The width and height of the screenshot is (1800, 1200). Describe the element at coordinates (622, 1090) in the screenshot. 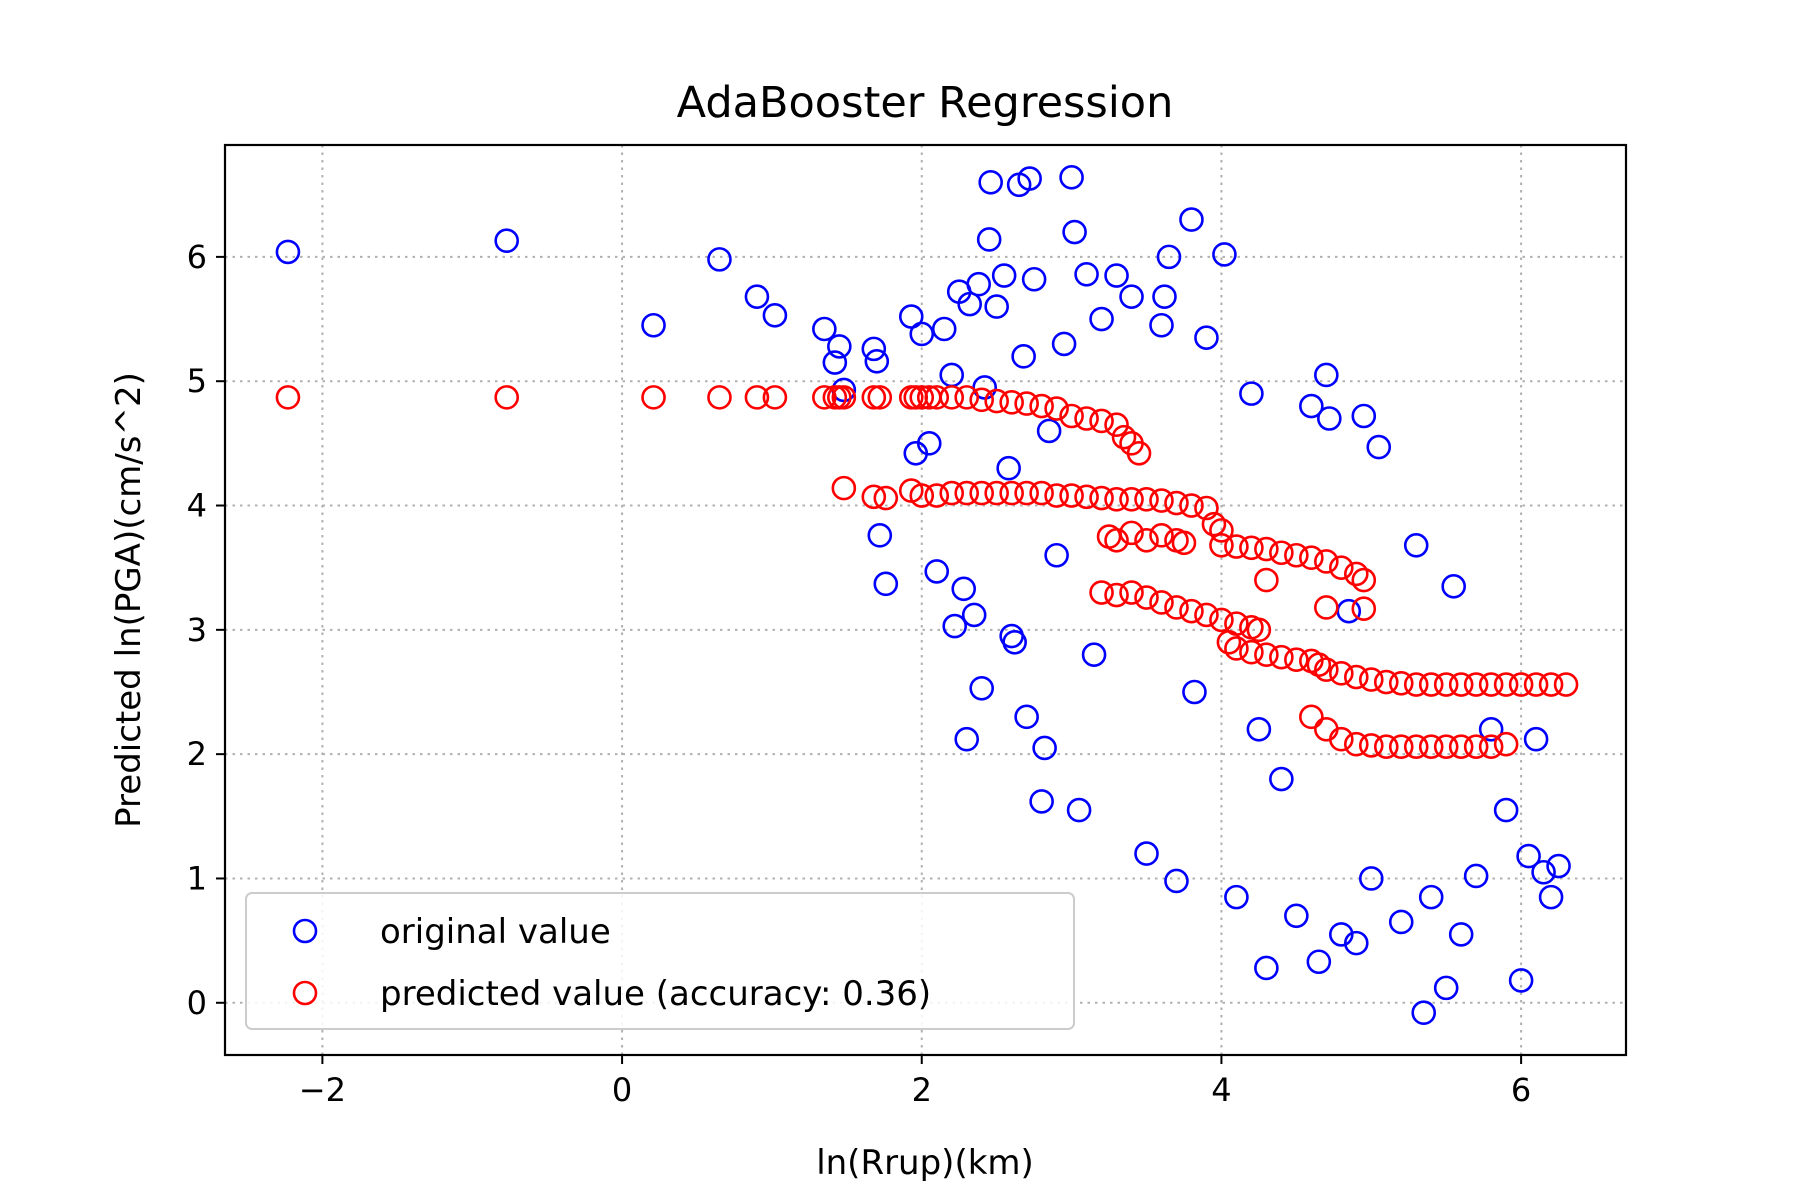

I see `x-tick-label: 0` at that location.